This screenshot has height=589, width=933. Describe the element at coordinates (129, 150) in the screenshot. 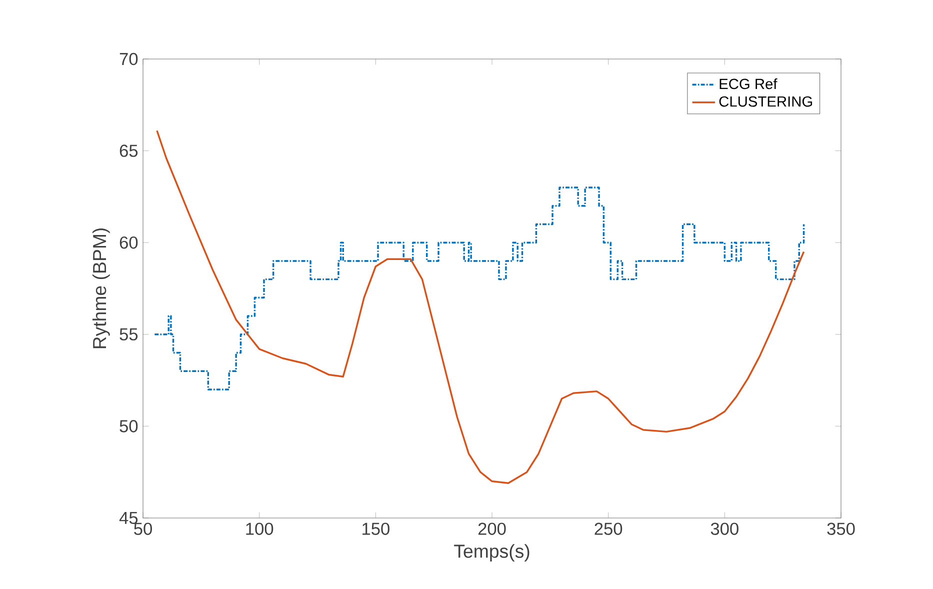

I see `y-tick-label: 65` at that location.